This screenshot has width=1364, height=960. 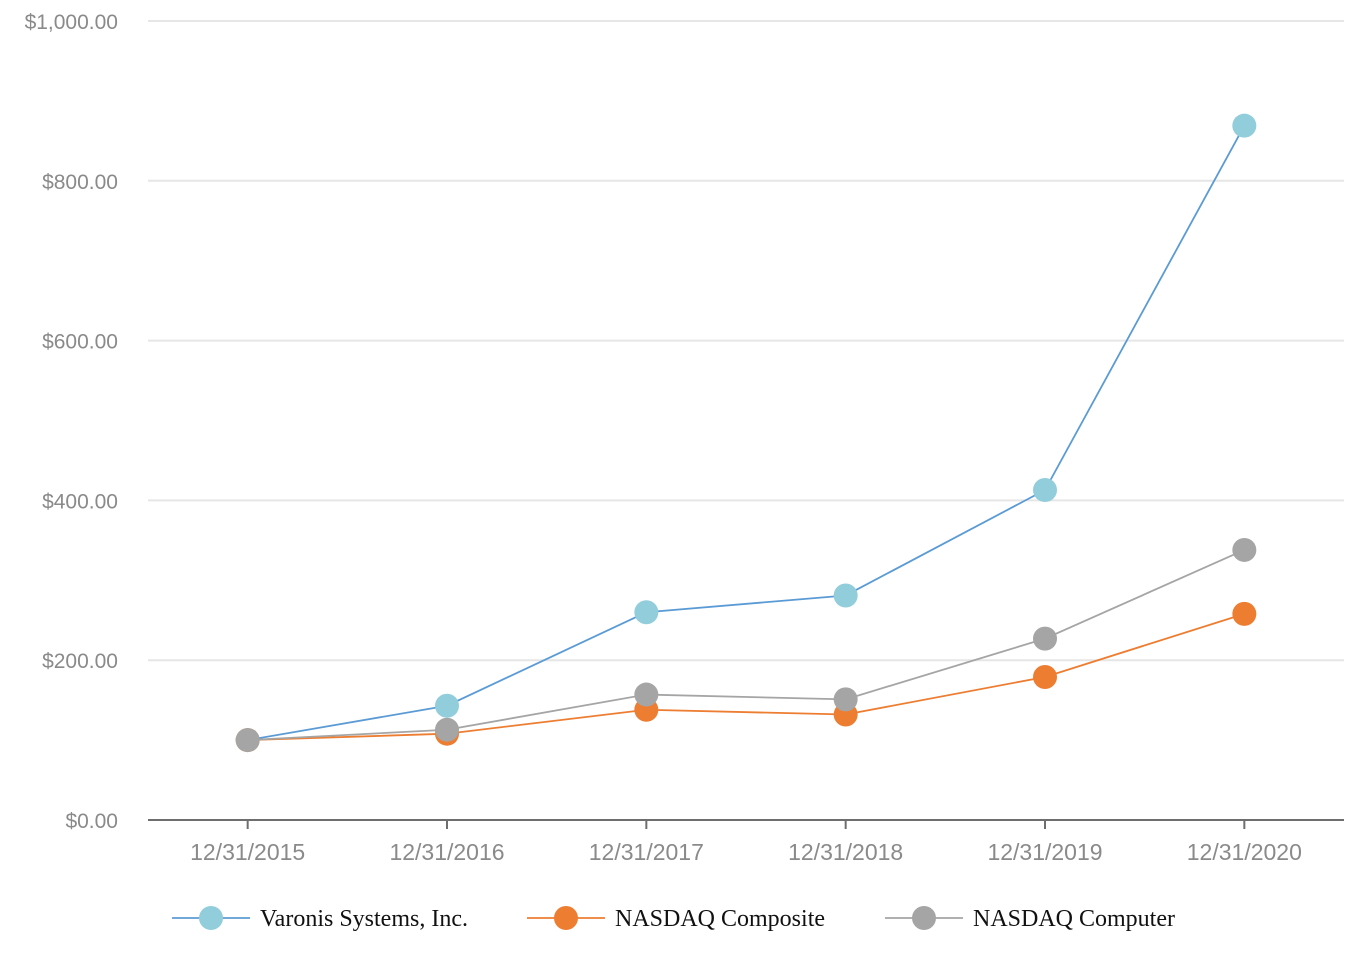 I want to click on legend-label: Varonis Systems, Inc., so click(x=364, y=919).